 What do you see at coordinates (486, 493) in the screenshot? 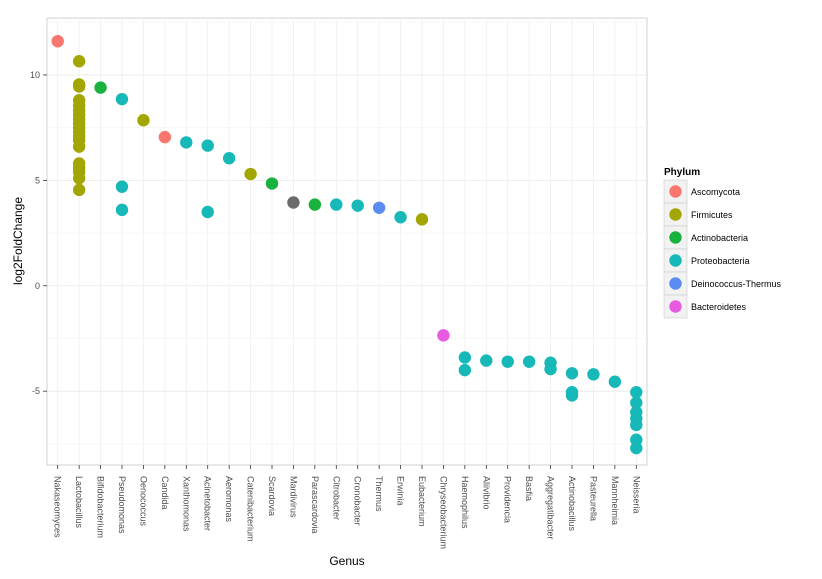
I see `x-tick-label: Aliivibrio` at bounding box center [486, 493].